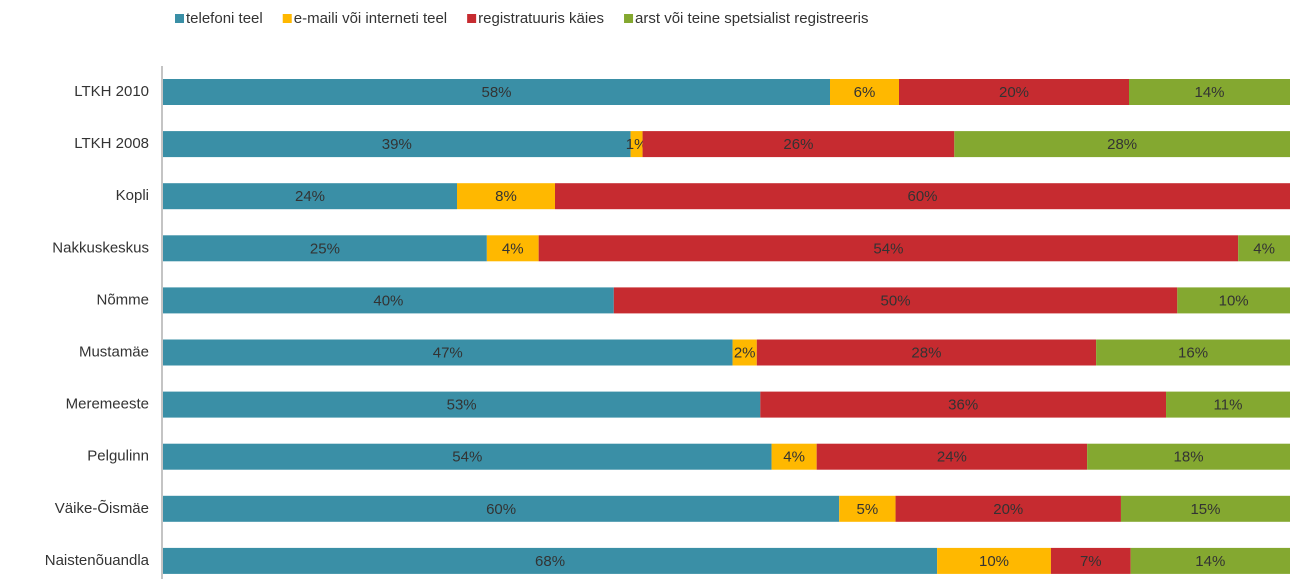 The height and width of the screenshot is (579, 1295). Describe the element at coordinates (102, 508) in the screenshot. I see `y-tick-label: Väike-Õismäe` at that location.